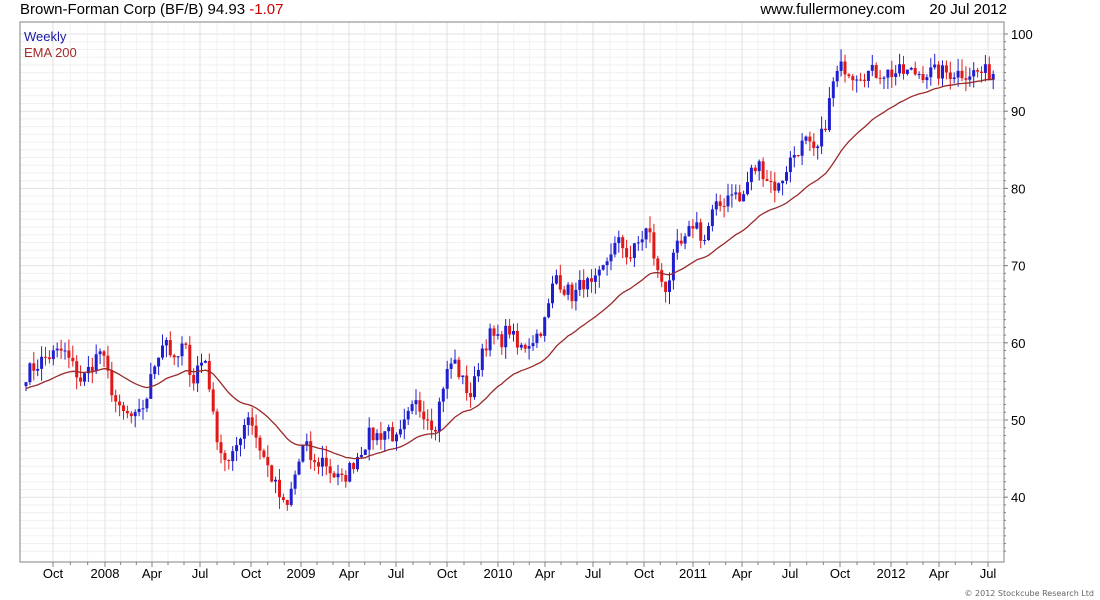 This screenshot has width=1100, height=600. What do you see at coordinates (53, 573) in the screenshot?
I see `x-tick-label: Oct` at bounding box center [53, 573].